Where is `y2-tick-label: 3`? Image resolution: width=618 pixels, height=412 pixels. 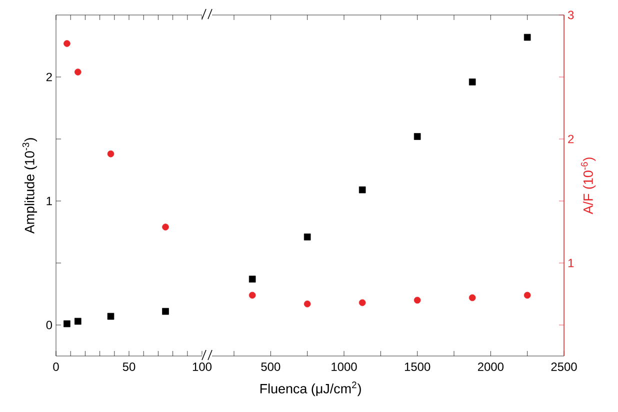
y2-tick-label: 3 is located at coordinates (571, 15).